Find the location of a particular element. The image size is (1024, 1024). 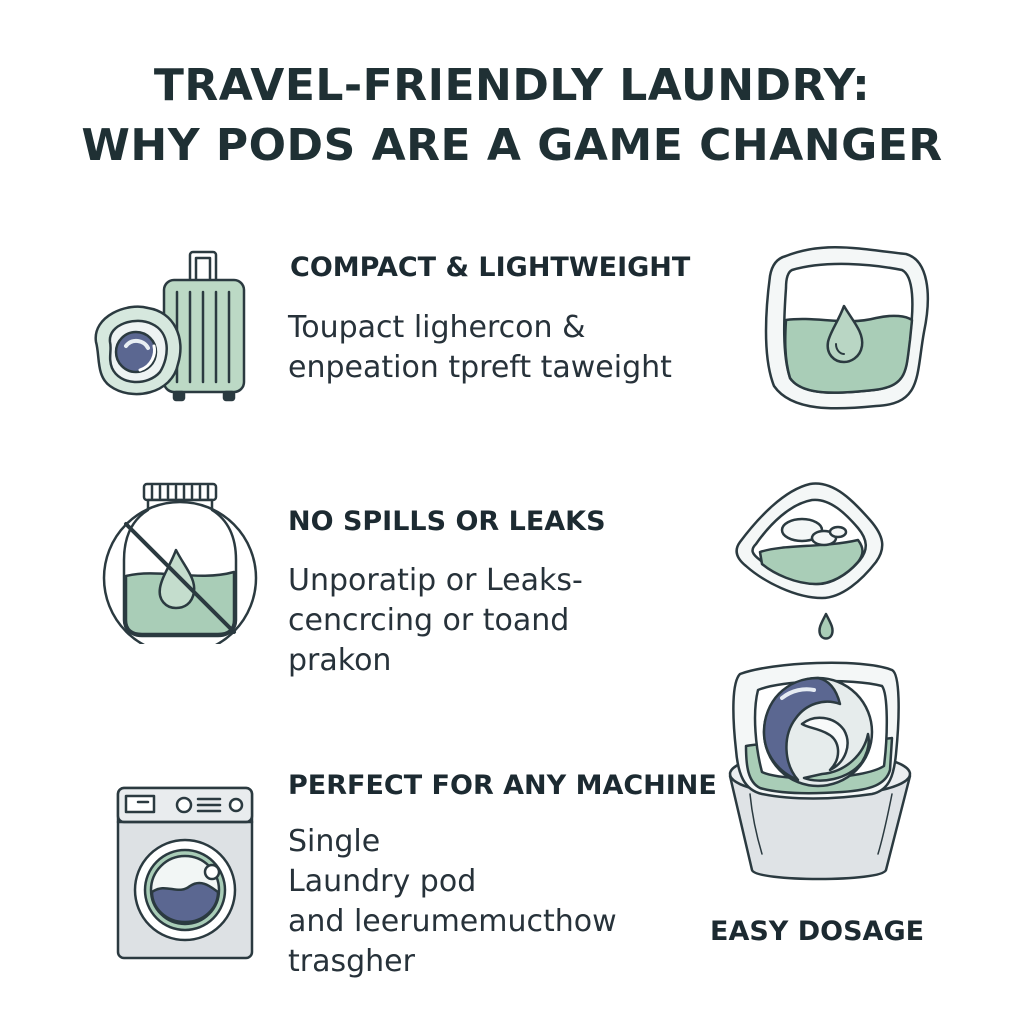

no-liquid-detergent-icon is located at coordinates (180, 562).